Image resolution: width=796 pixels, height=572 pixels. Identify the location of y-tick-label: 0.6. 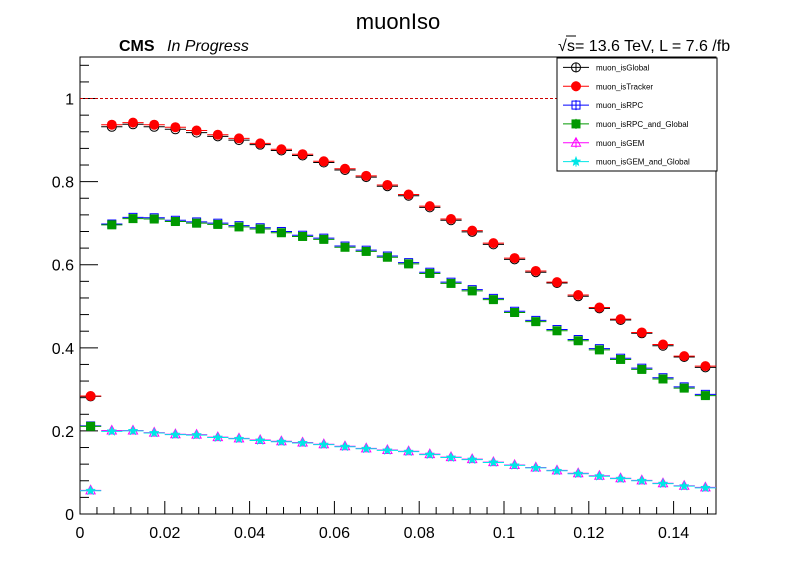
(63, 266).